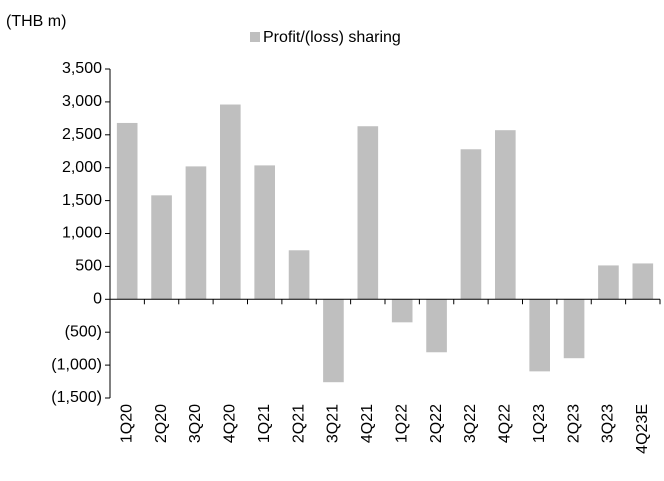  I want to click on x-tick-label: 4Q21, so click(367, 423).